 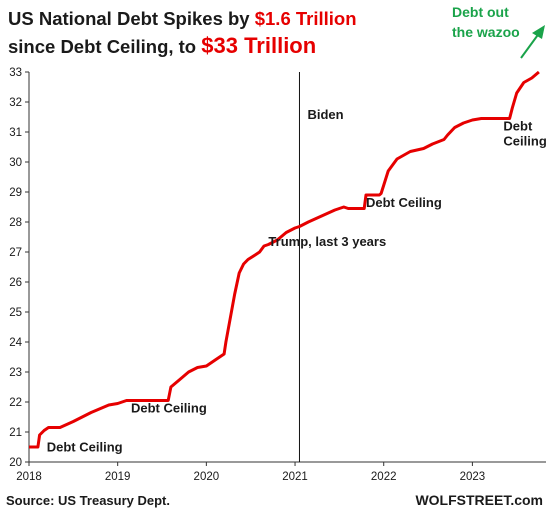 What do you see at coordinates (518, 126) in the screenshot?
I see `annotation-label: Debt` at bounding box center [518, 126].